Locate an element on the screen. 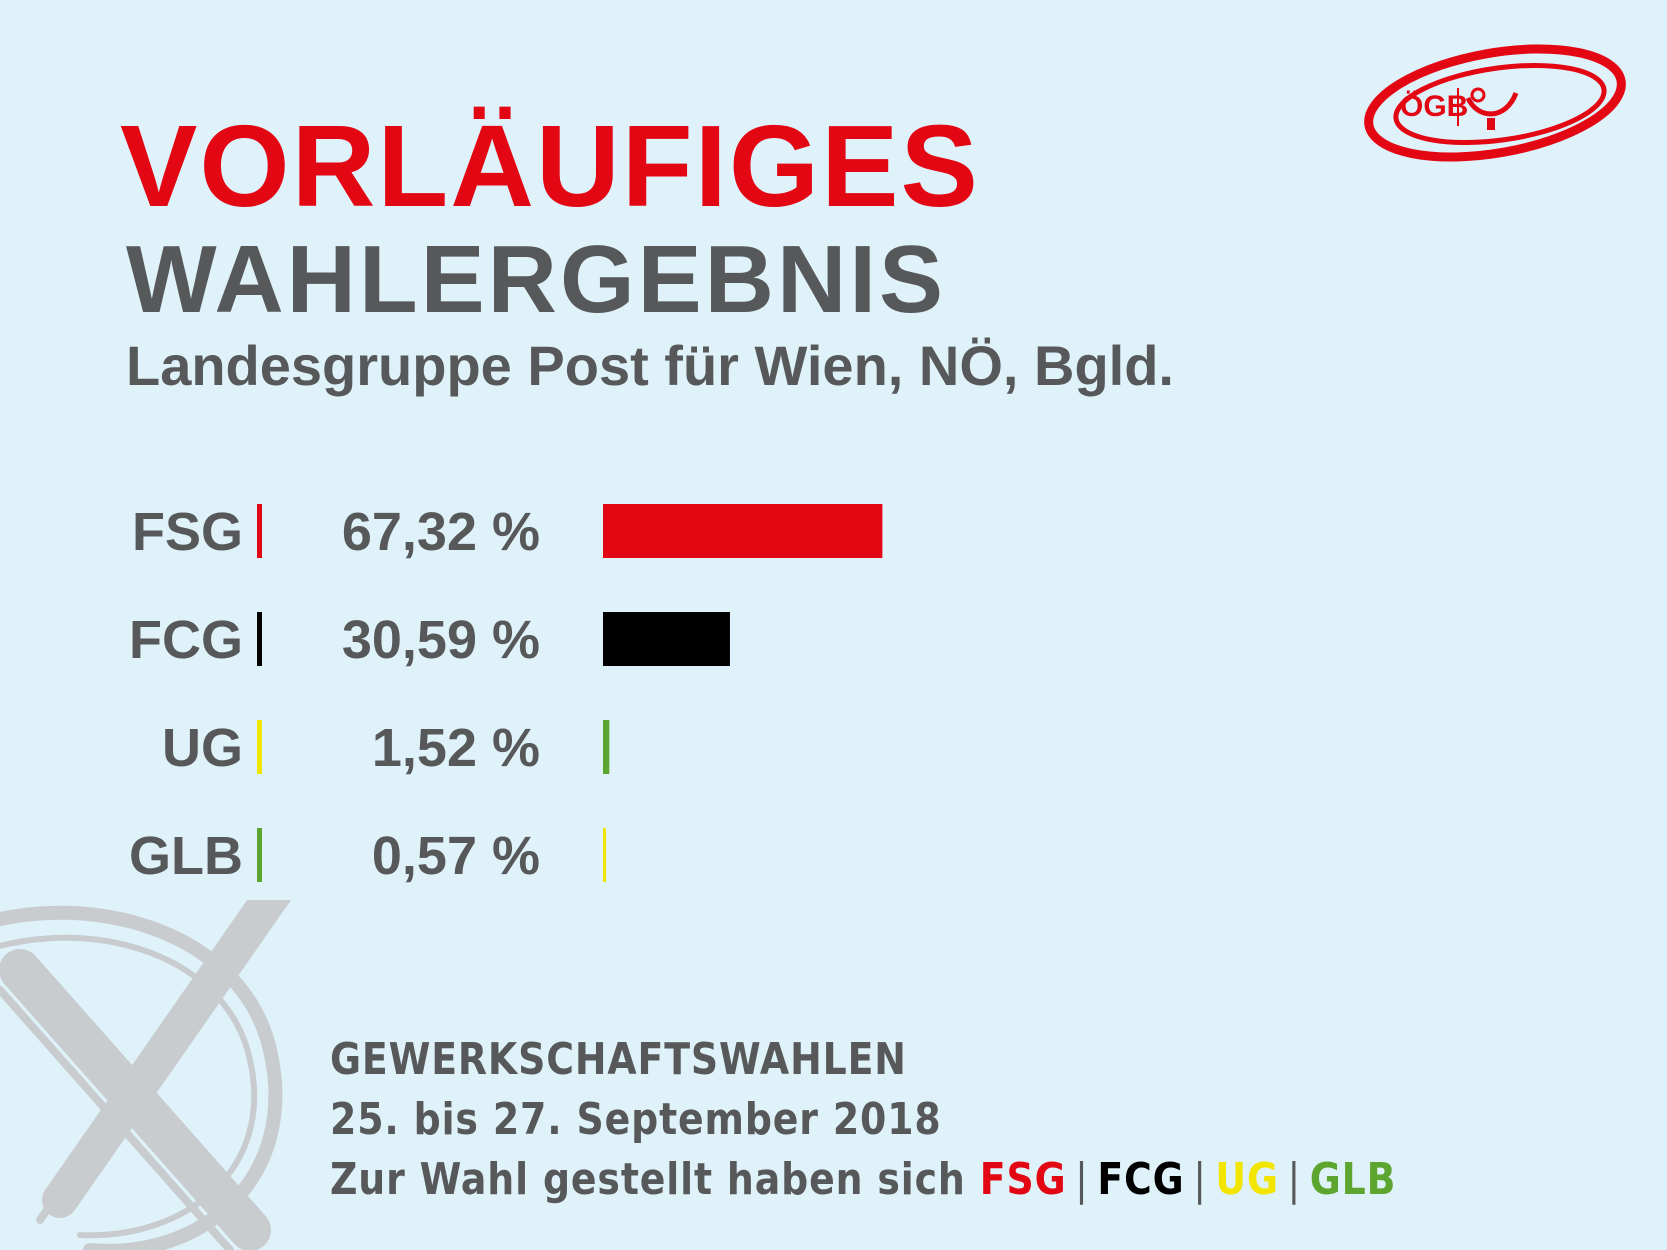  footer-prefix: Zur Wahl gestellt haben sich is located at coordinates (648, 1179).